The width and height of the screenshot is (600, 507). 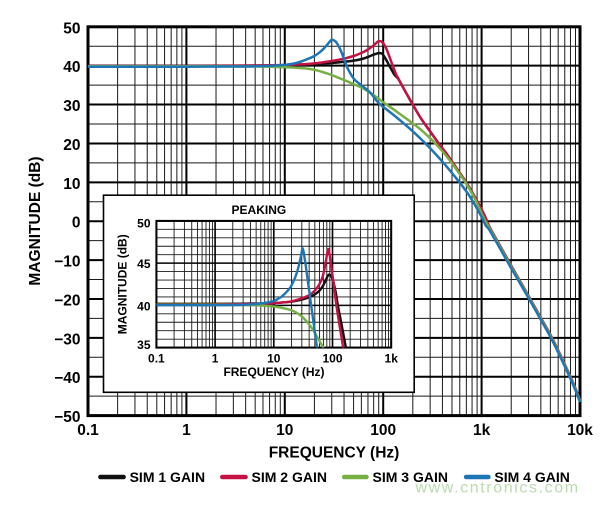 I want to click on svg-text: PEAKING, so click(x=259, y=210).